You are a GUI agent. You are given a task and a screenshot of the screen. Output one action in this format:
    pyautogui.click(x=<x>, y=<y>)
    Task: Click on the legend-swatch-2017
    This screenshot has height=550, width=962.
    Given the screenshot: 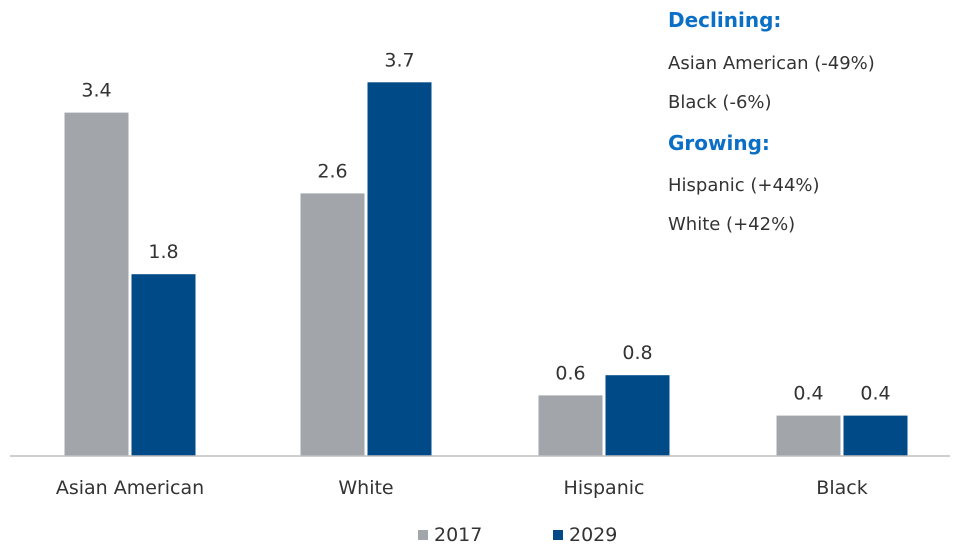 What is the action you would take?
    pyautogui.click(x=423, y=535)
    